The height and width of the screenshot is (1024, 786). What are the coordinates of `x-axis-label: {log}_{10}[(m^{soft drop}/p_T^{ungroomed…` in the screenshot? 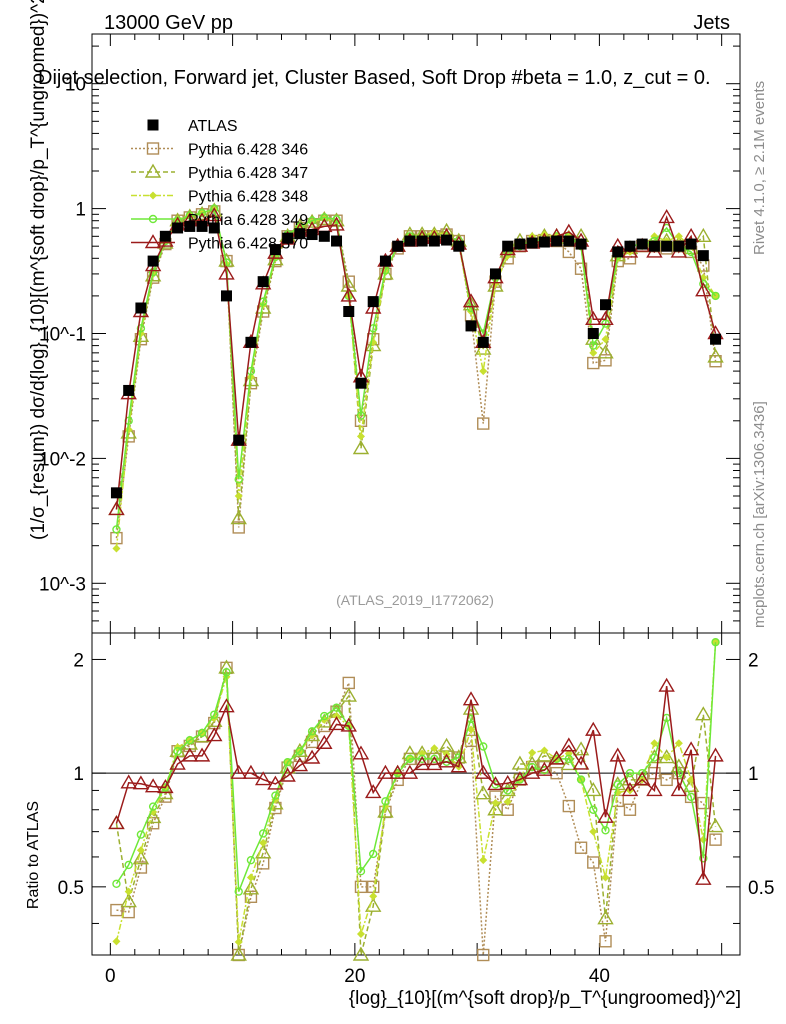 It's located at (545, 998).